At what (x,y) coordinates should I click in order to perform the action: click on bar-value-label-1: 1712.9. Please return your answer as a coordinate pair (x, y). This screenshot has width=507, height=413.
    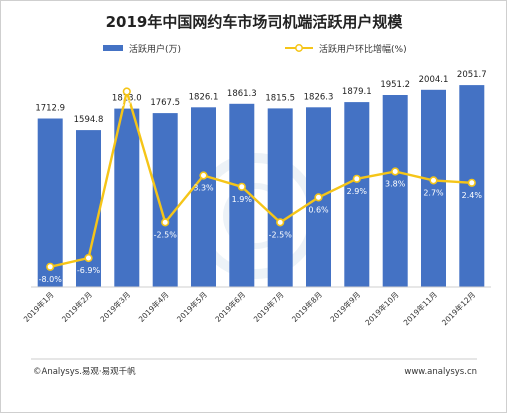
    Looking at the image, I should click on (50, 109).